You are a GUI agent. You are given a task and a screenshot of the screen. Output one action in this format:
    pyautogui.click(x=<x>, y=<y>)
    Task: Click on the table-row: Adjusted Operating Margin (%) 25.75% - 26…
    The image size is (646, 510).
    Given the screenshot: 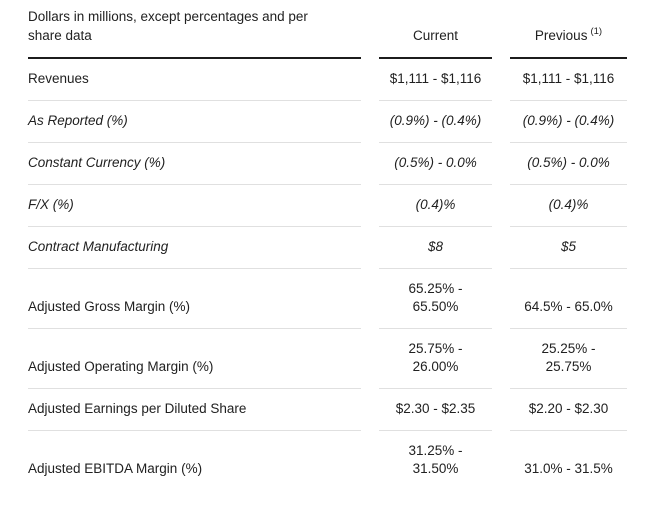 What is the action you would take?
    pyautogui.click(x=327, y=359)
    